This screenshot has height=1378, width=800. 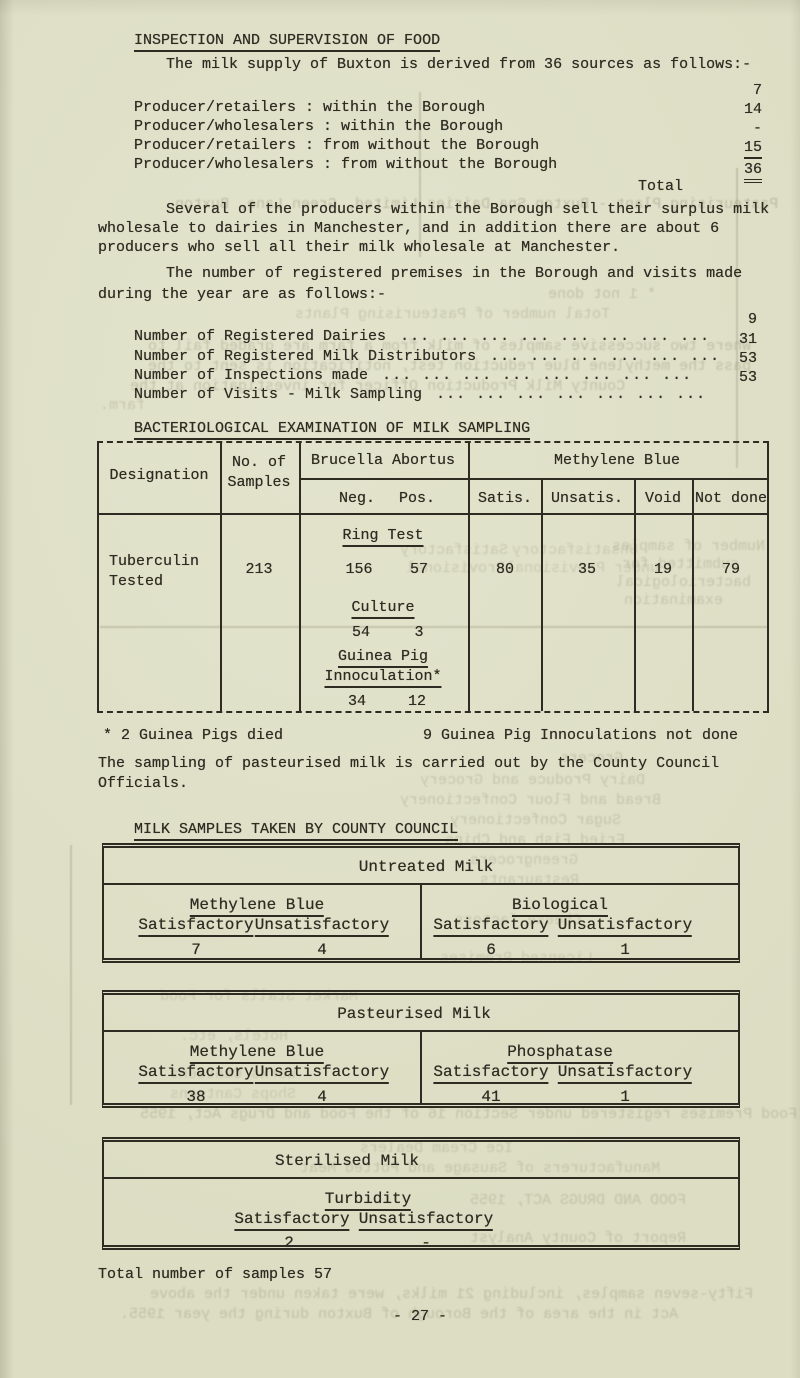 I want to click on designation-value: Tested, so click(x=136, y=581).